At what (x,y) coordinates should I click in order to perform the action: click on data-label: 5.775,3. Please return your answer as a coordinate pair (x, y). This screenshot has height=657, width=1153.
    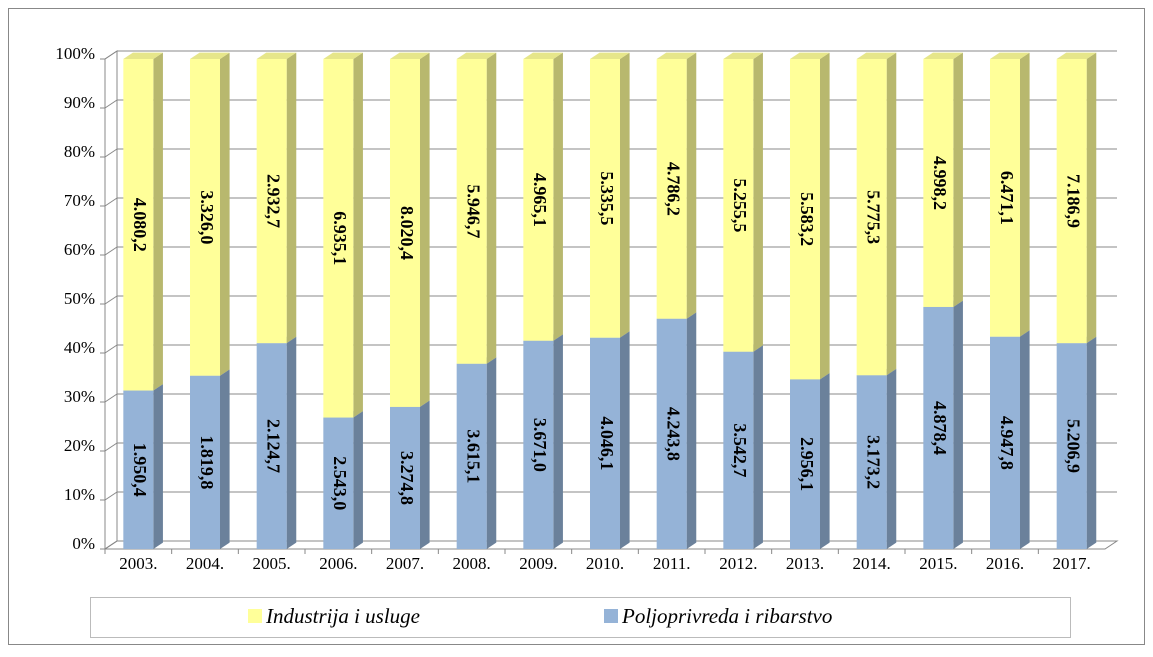
    Looking at the image, I should click on (874, 217).